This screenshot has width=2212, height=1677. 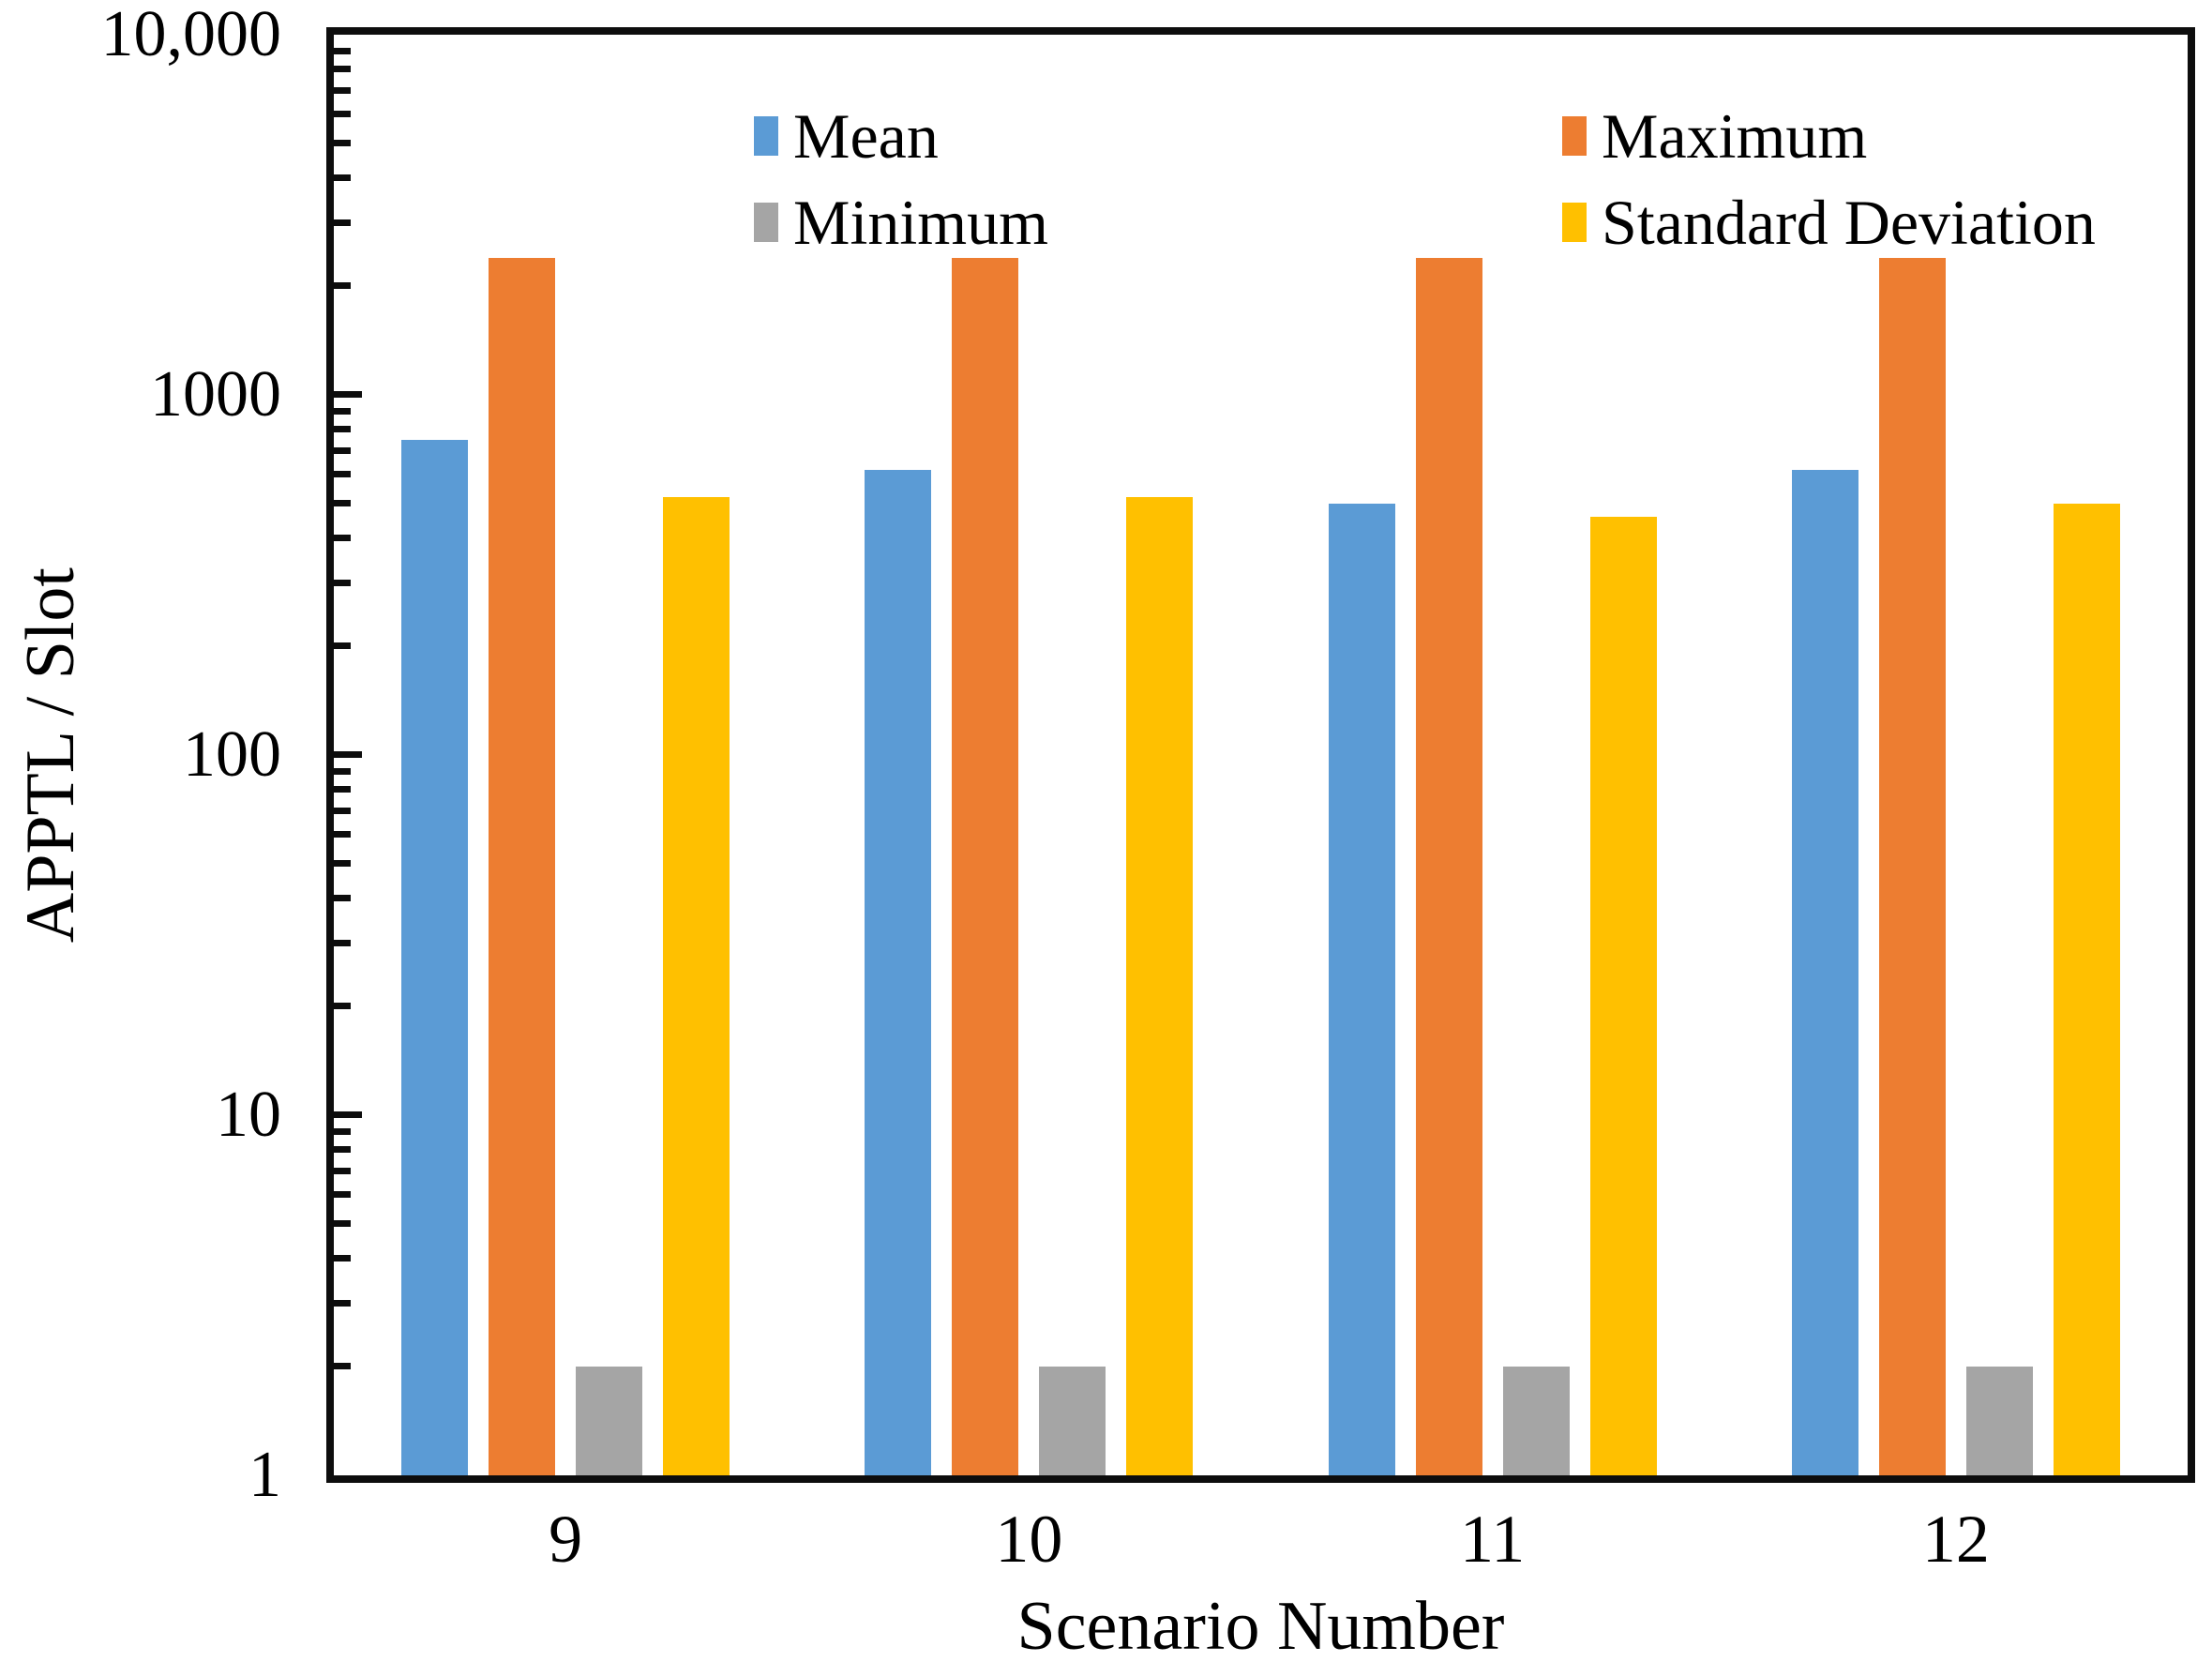 I want to click on legend-swatch-standard-deviation, so click(x=1574, y=223).